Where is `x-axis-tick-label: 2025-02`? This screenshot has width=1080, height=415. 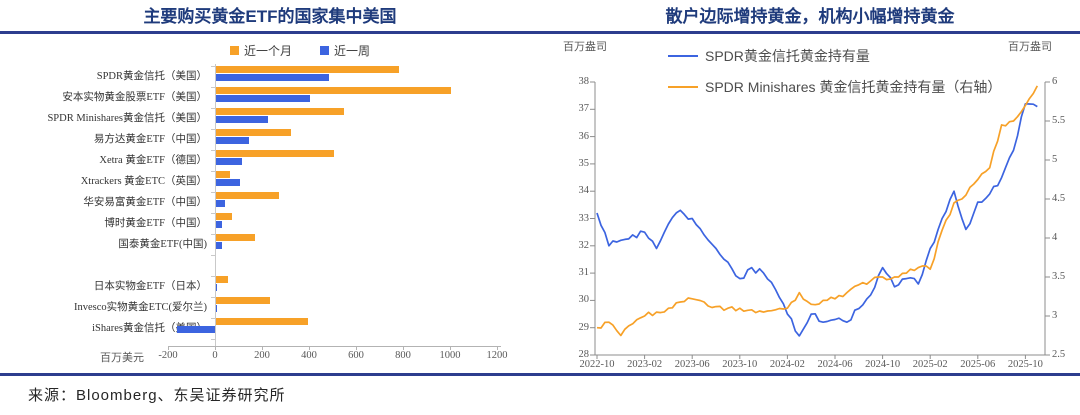
x-axis-tick-label: 2025-02 is located at coordinates (930, 364).